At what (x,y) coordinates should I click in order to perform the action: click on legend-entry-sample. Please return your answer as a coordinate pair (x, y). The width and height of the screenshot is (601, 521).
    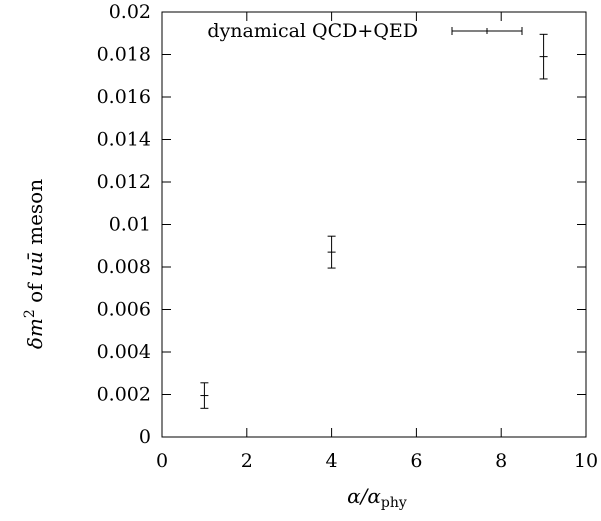
    Looking at the image, I should click on (487, 31).